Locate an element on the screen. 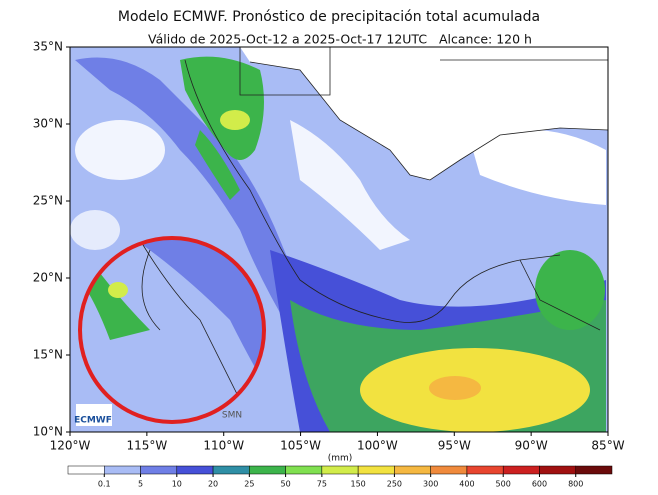 Image resolution: width=658 pixels, height=495 pixels. y-tick-label: 10°N is located at coordinates (48, 432).